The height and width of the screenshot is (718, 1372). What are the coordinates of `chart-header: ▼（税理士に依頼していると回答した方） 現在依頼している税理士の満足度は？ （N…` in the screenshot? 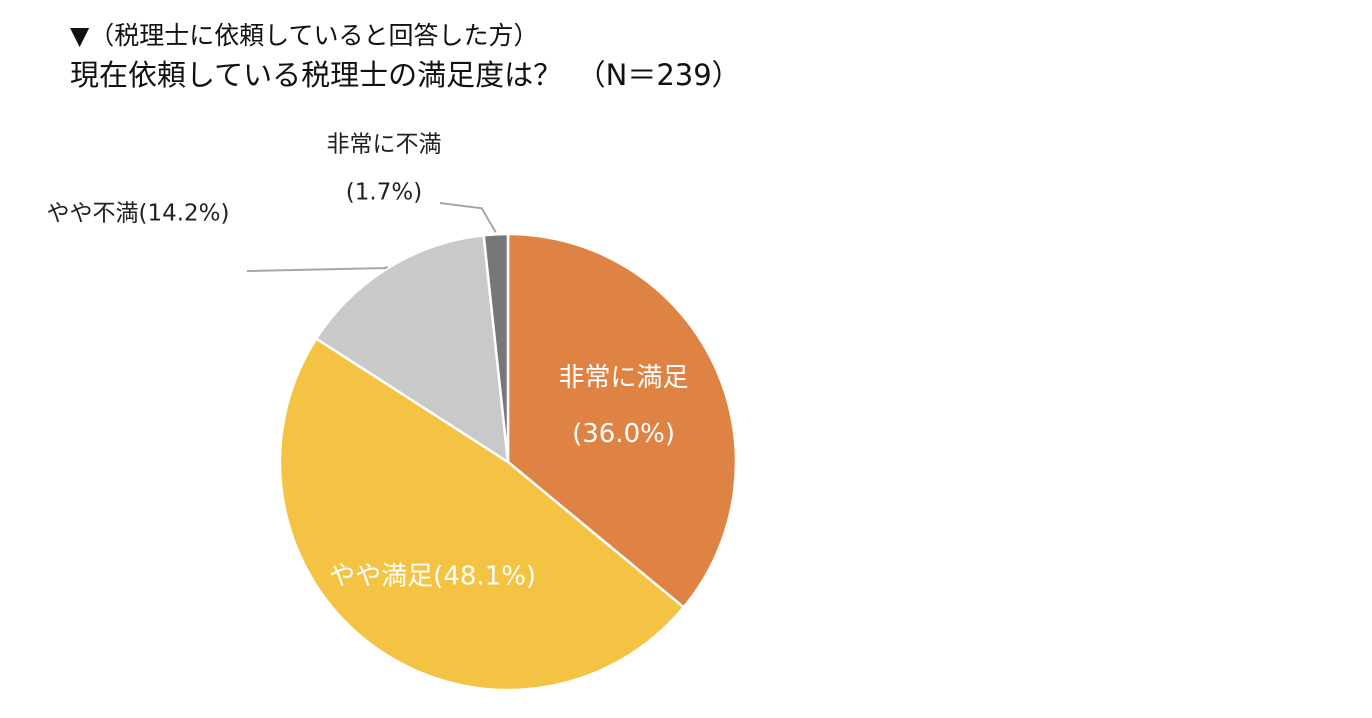 It's located at (405, 57).